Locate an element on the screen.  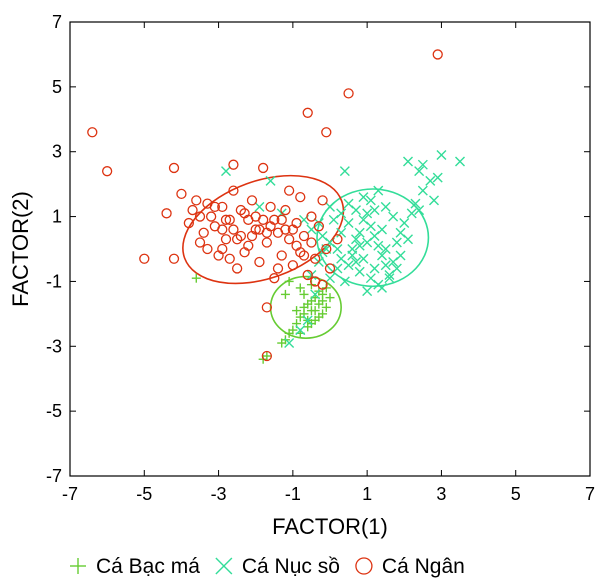
legend-label: Cá Ngân is located at coordinates (423, 566).